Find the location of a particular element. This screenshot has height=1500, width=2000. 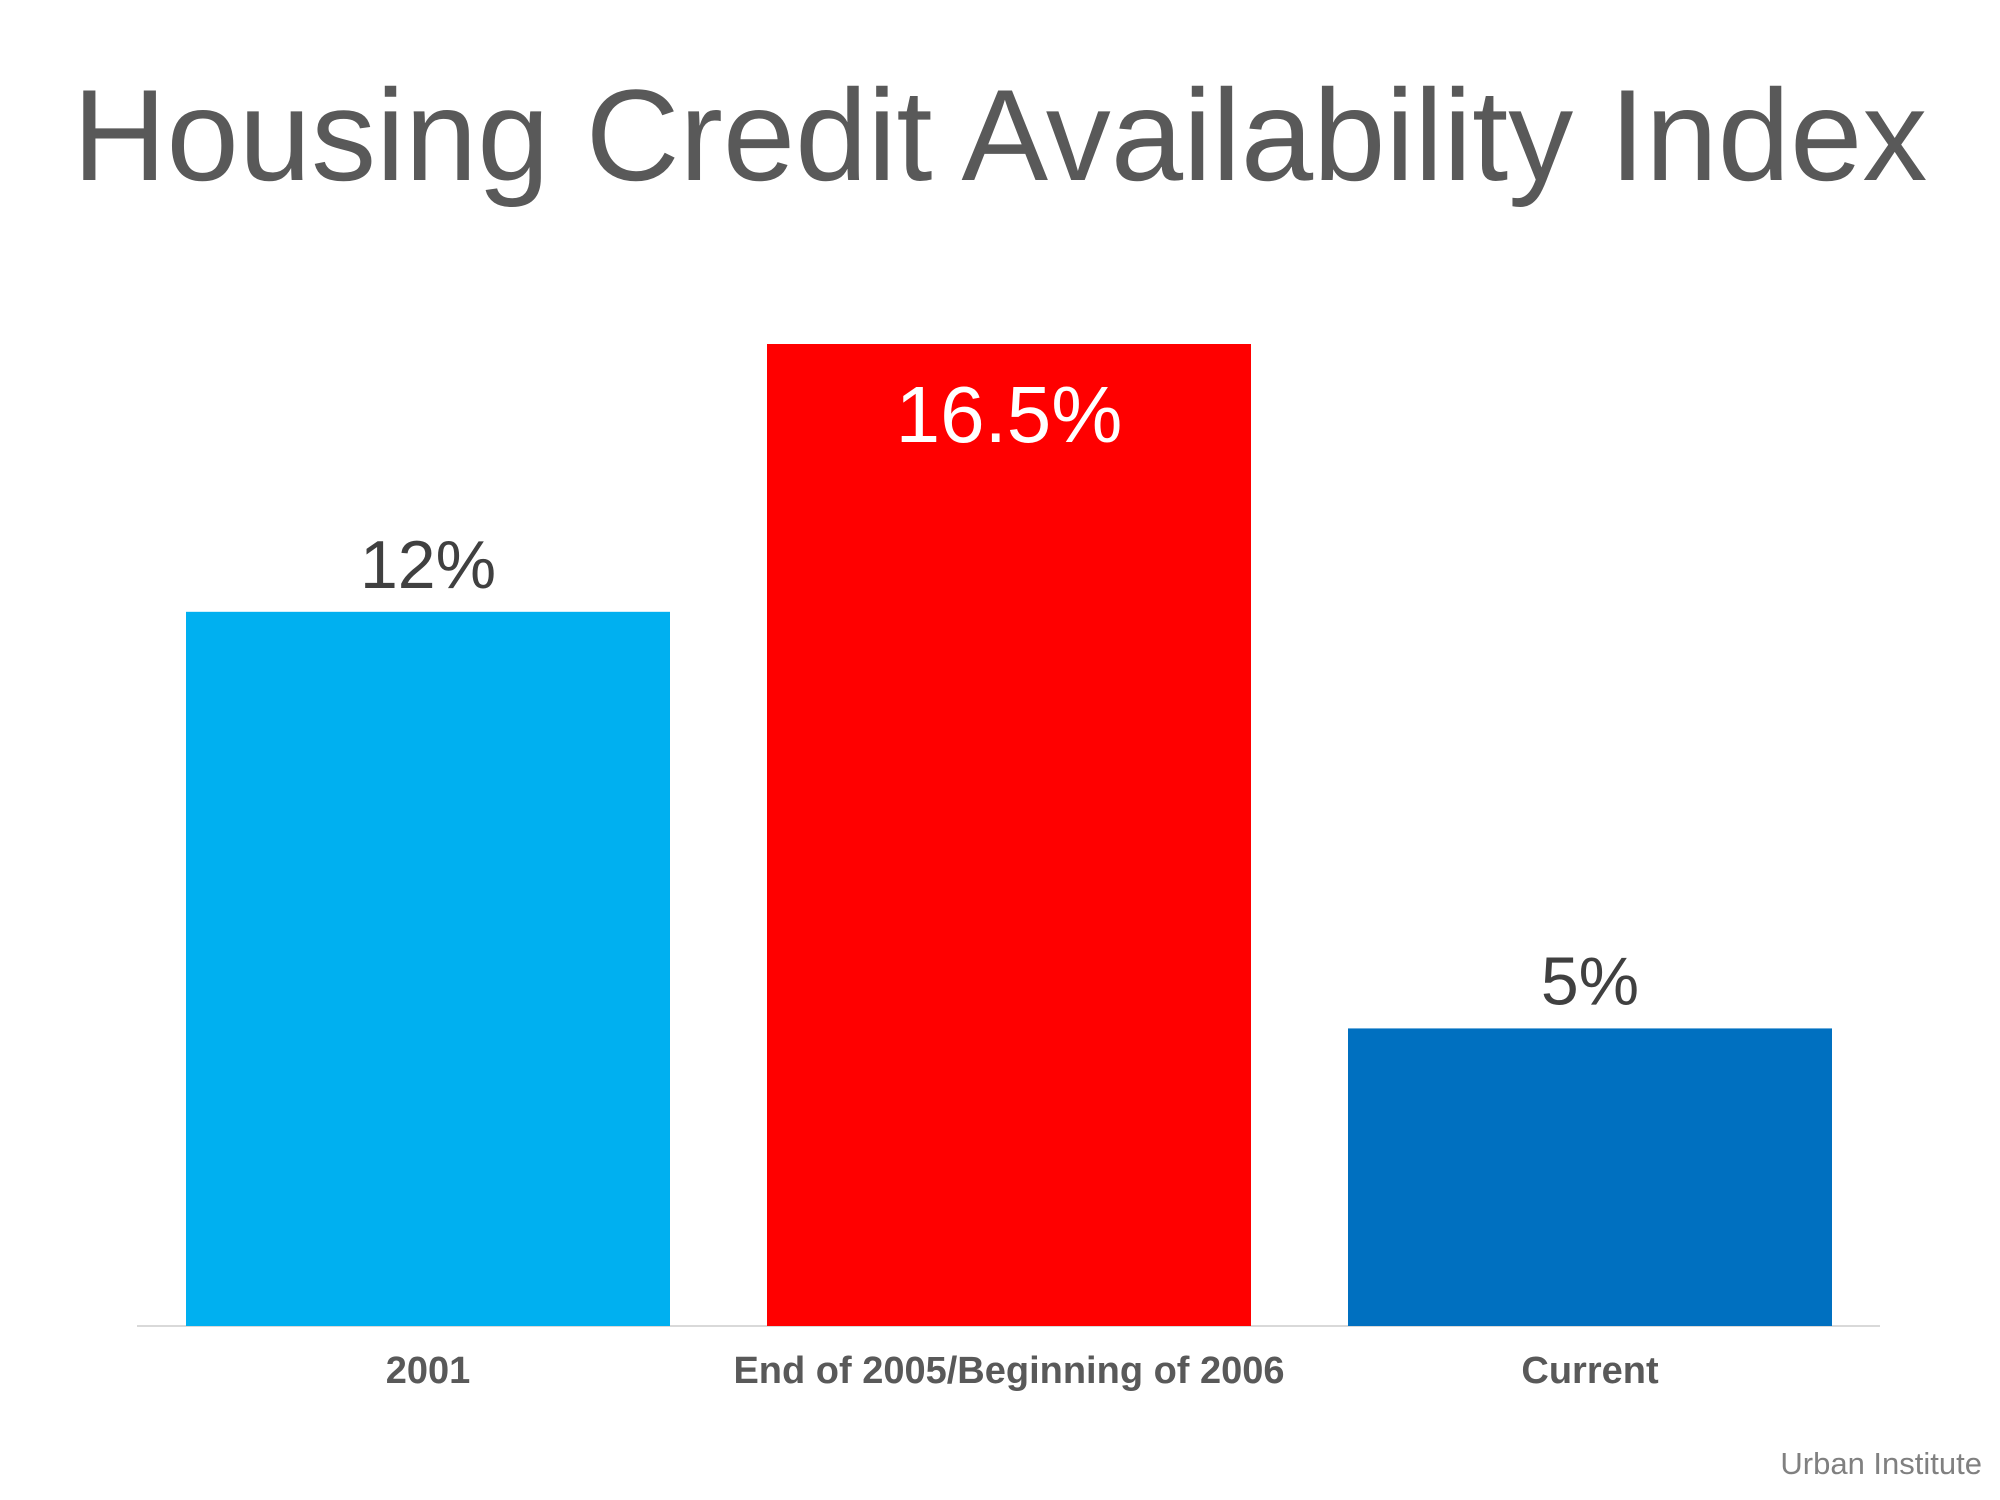

value-label-3: 5% is located at coordinates (1590, 981).